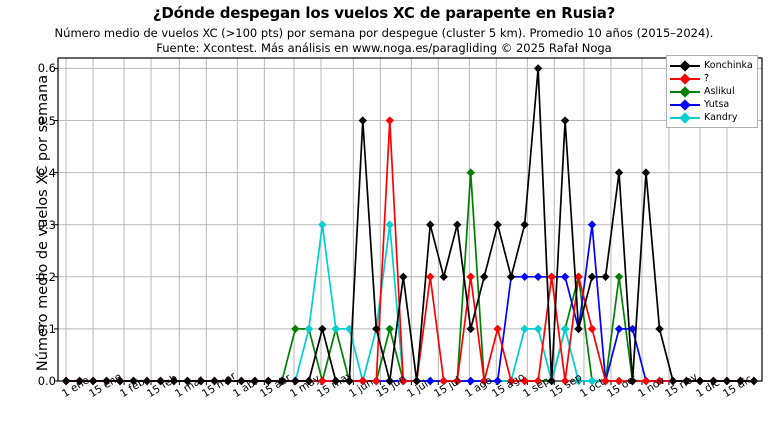  I want to click on chart-legend: Konchinka? Aslikul Yutsa Kandry, so click(712, 91).